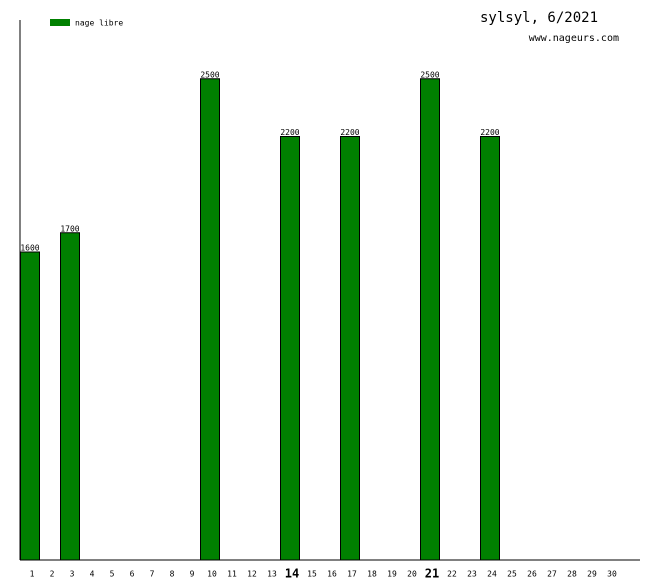 This screenshot has height=580, width=660. I want to click on x-tick-label: 30, so click(612, 574).